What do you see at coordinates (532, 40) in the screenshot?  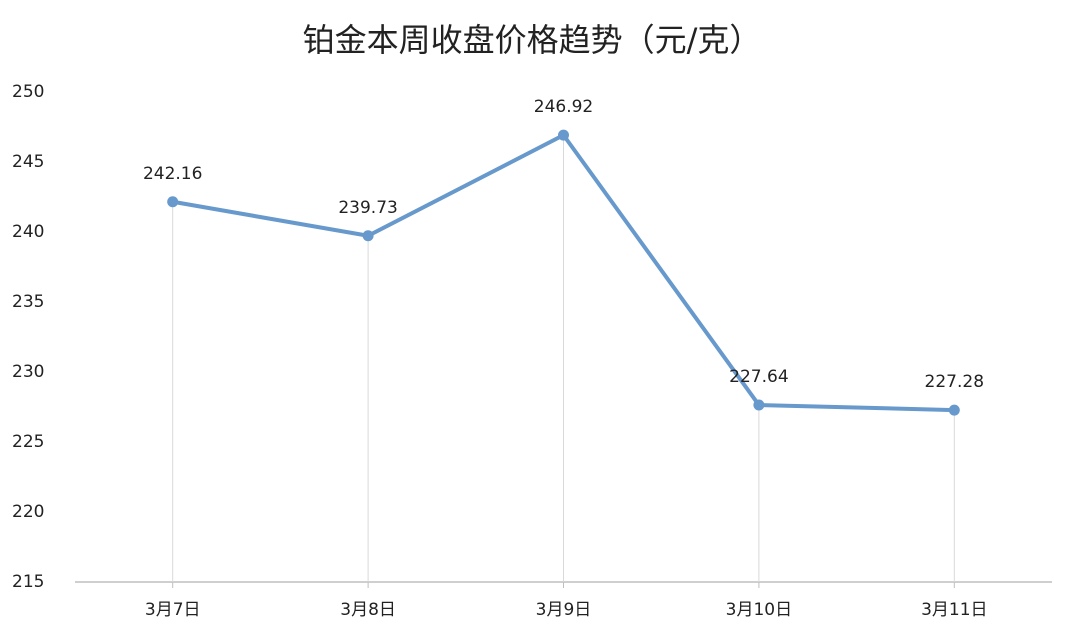 I see `chart-title: 铂金本周收盘价格趋势（元/克）` at bounding box center [532, 40].